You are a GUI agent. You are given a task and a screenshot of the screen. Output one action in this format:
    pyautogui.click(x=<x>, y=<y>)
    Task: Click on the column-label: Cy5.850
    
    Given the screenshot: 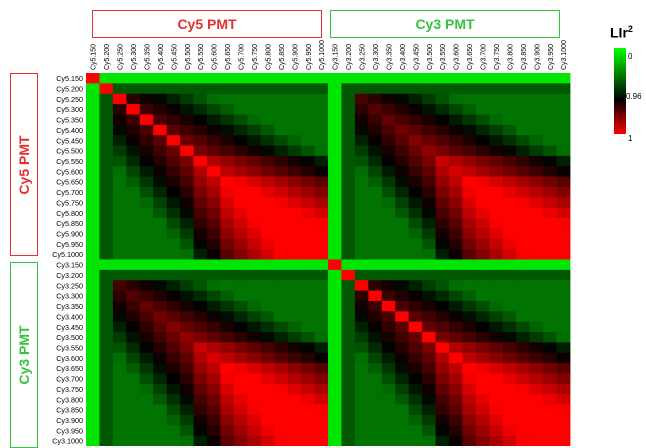 What is the action you would take?
    pyautogui.click(x=282, y=57)
    